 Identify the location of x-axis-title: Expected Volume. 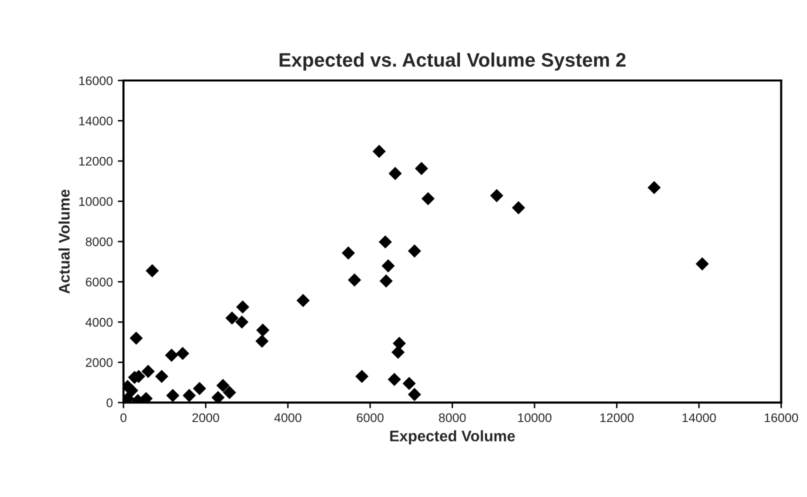
(452, 437).